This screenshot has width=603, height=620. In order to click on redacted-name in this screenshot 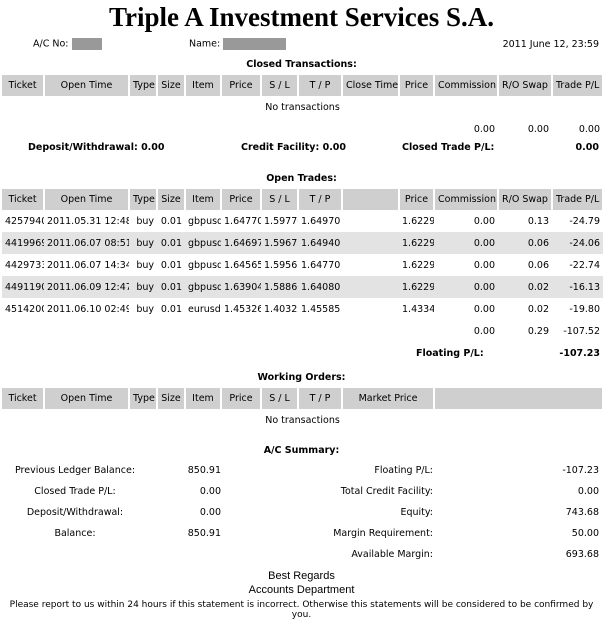, I will do `click(255, 44)`.